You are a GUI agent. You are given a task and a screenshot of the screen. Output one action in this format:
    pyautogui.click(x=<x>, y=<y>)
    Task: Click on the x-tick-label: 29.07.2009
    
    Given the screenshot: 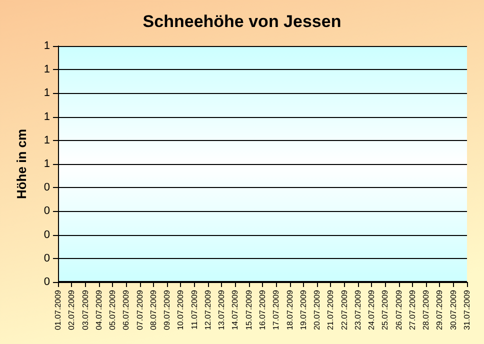 What is the action you would take?
    pyautogui.click(x=439, y=309)
    